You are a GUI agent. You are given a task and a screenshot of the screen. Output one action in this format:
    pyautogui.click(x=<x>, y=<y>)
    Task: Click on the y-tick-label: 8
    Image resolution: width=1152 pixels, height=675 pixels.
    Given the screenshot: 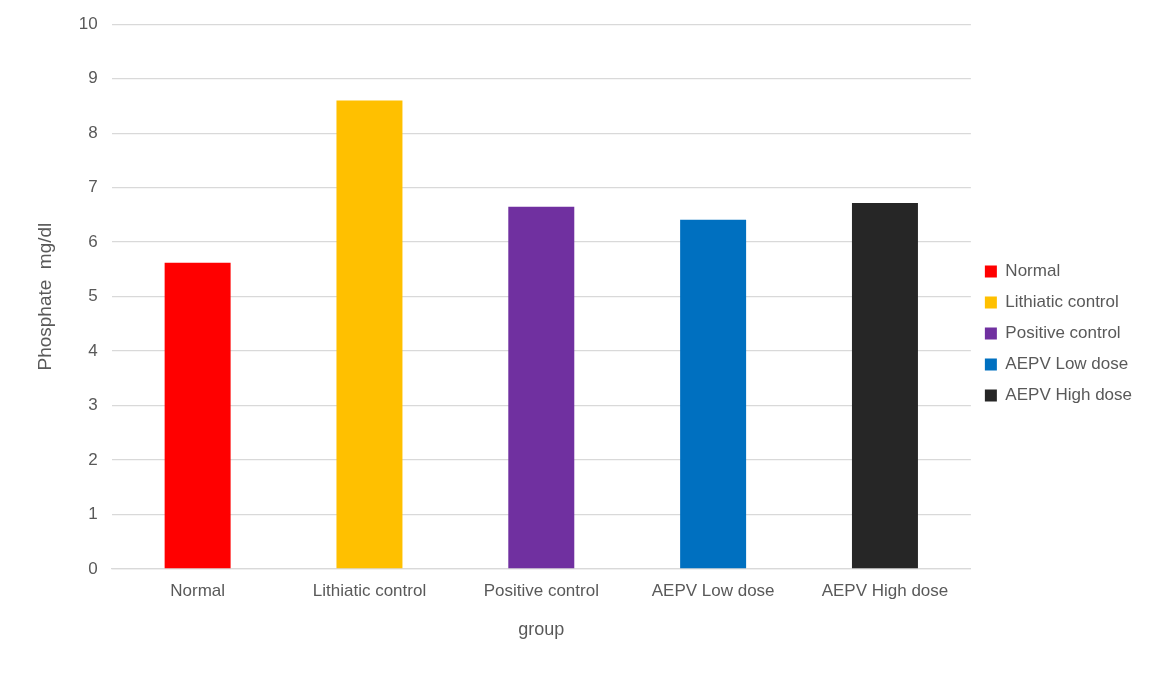 What is the action you would take?
    pyautogui.click(x=93, y=132)
    